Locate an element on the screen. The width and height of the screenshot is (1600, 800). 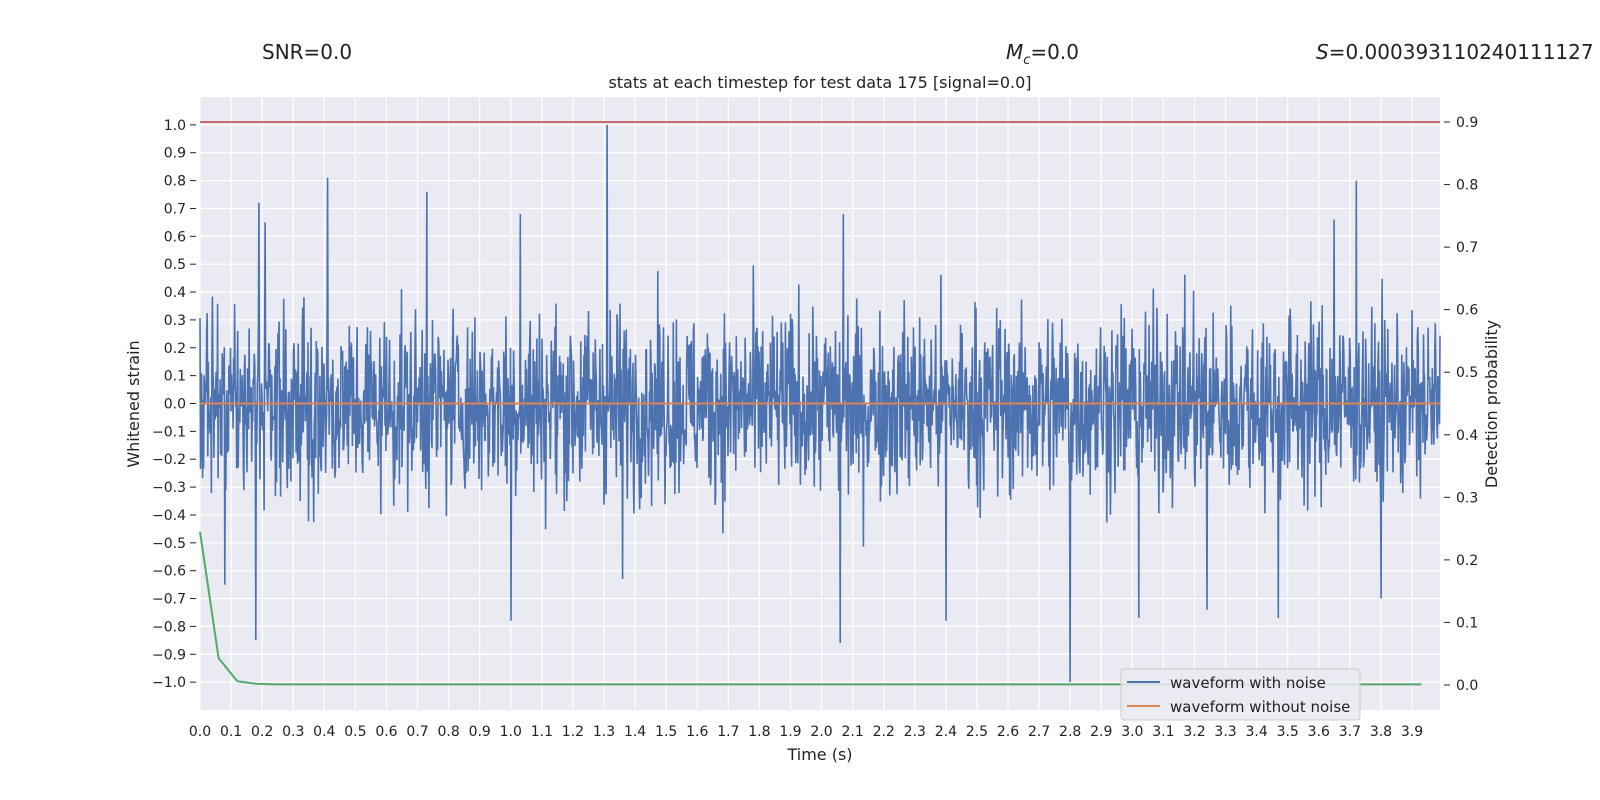
y2-axis-label: Detection probability is located at coordinates (1491, 404).